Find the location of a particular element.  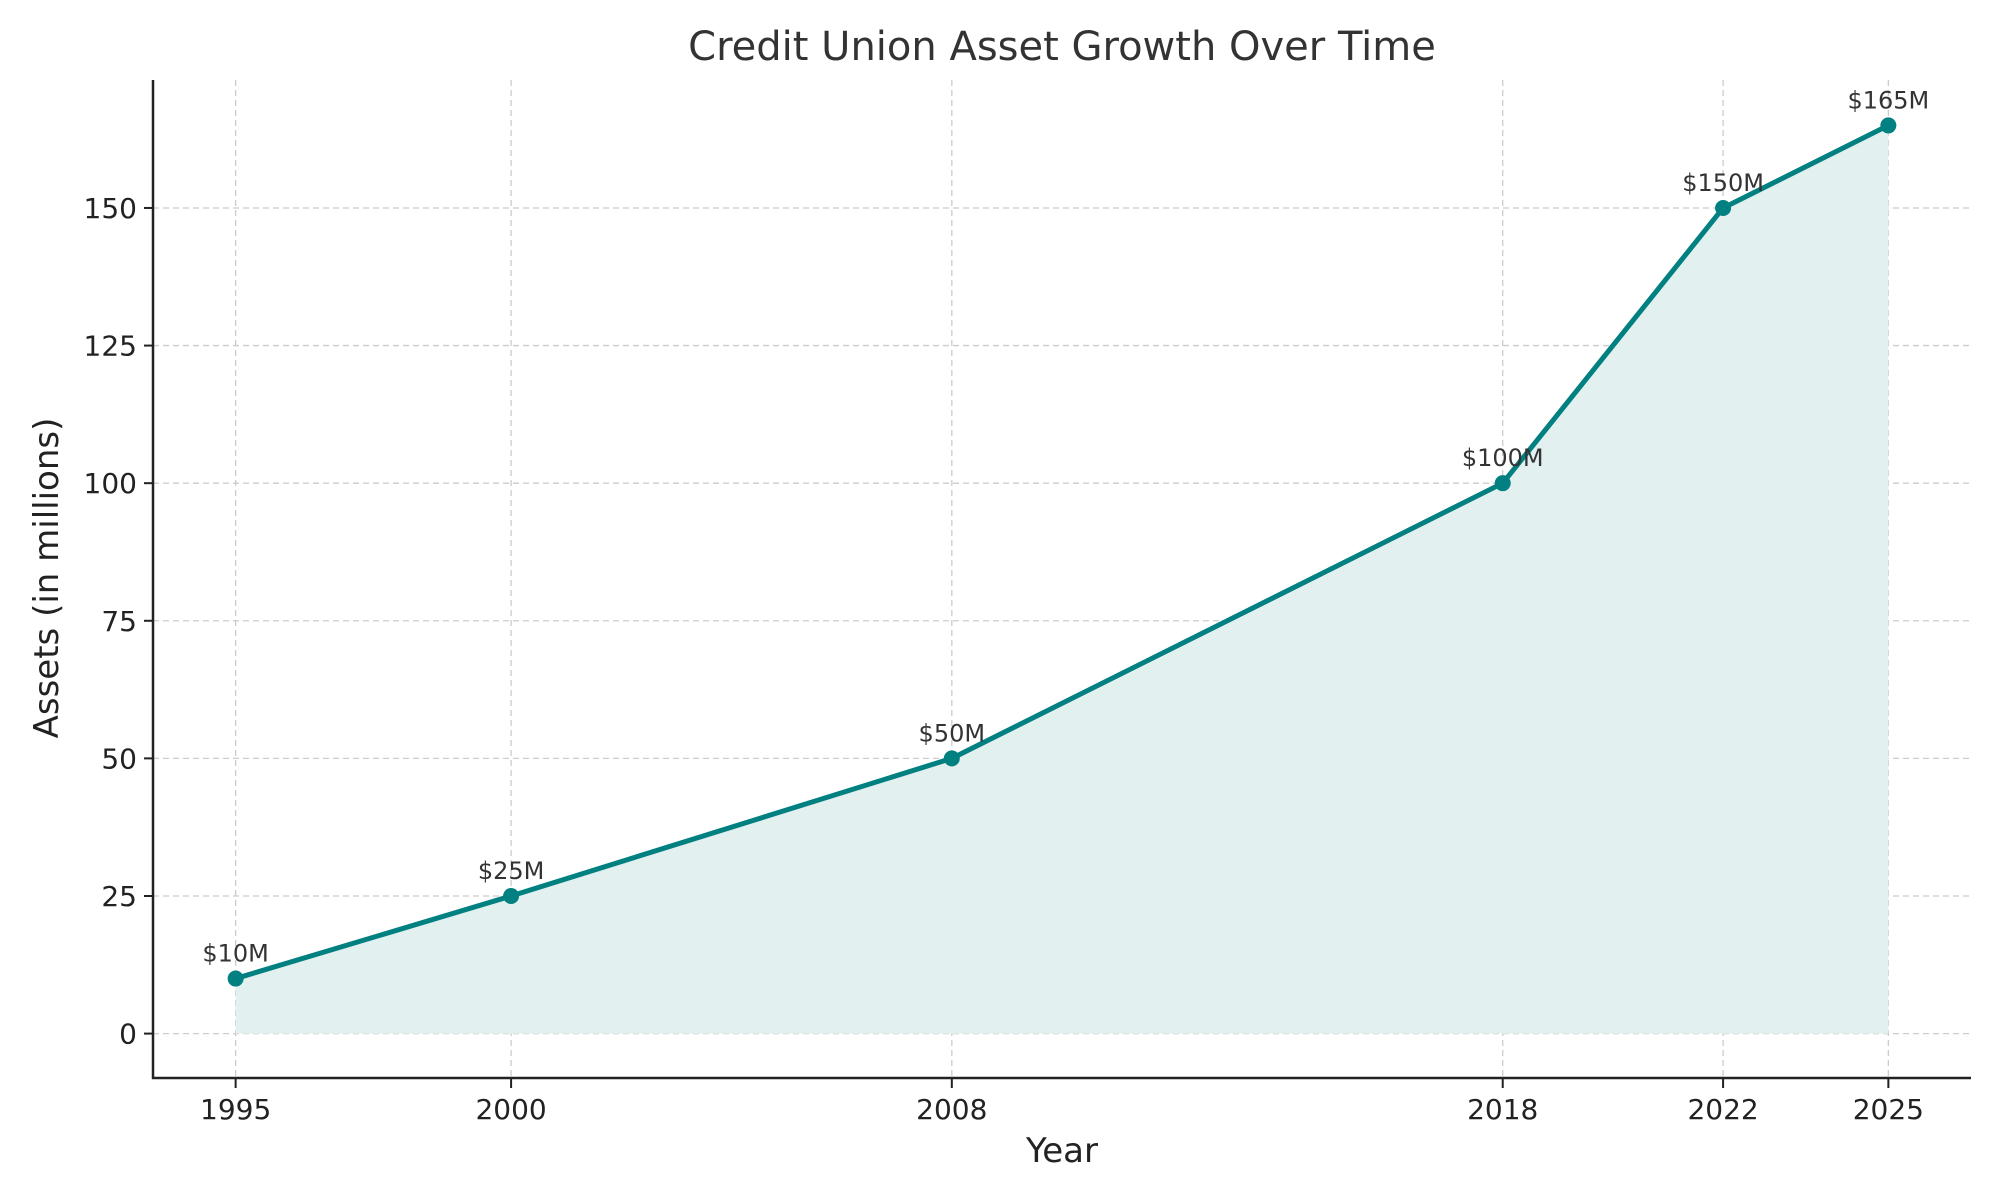

data-label: $165M is located at coordinates (1888, 100).